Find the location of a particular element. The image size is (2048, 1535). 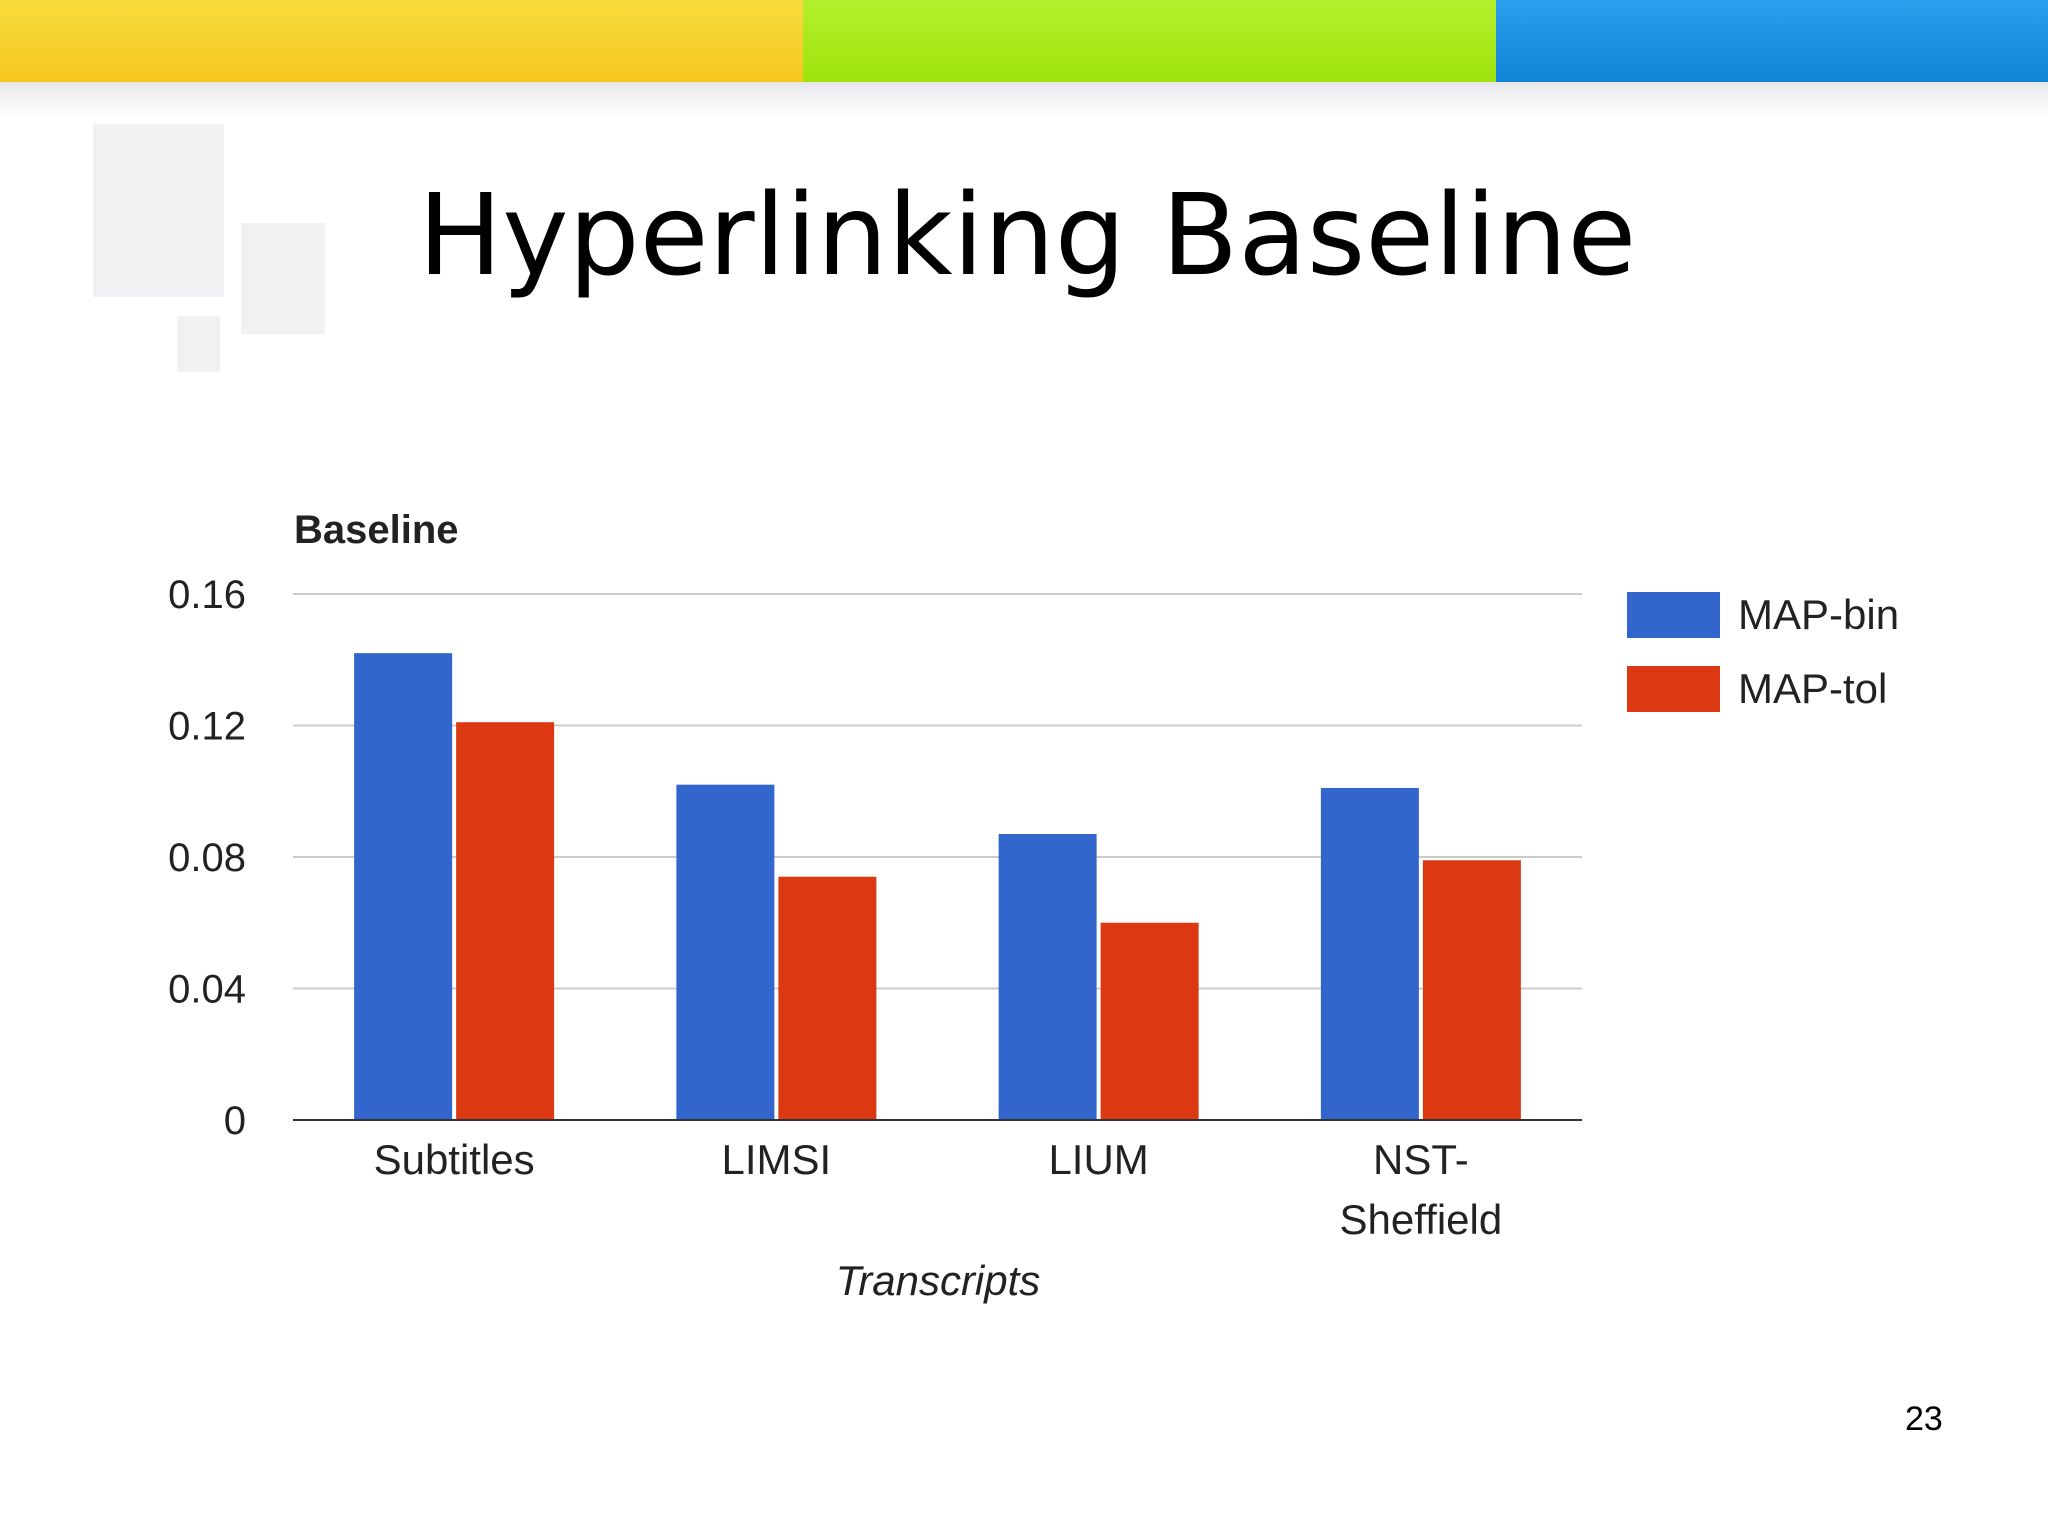

bar-map-tol-lium is located at coordinates (1149, 1021).